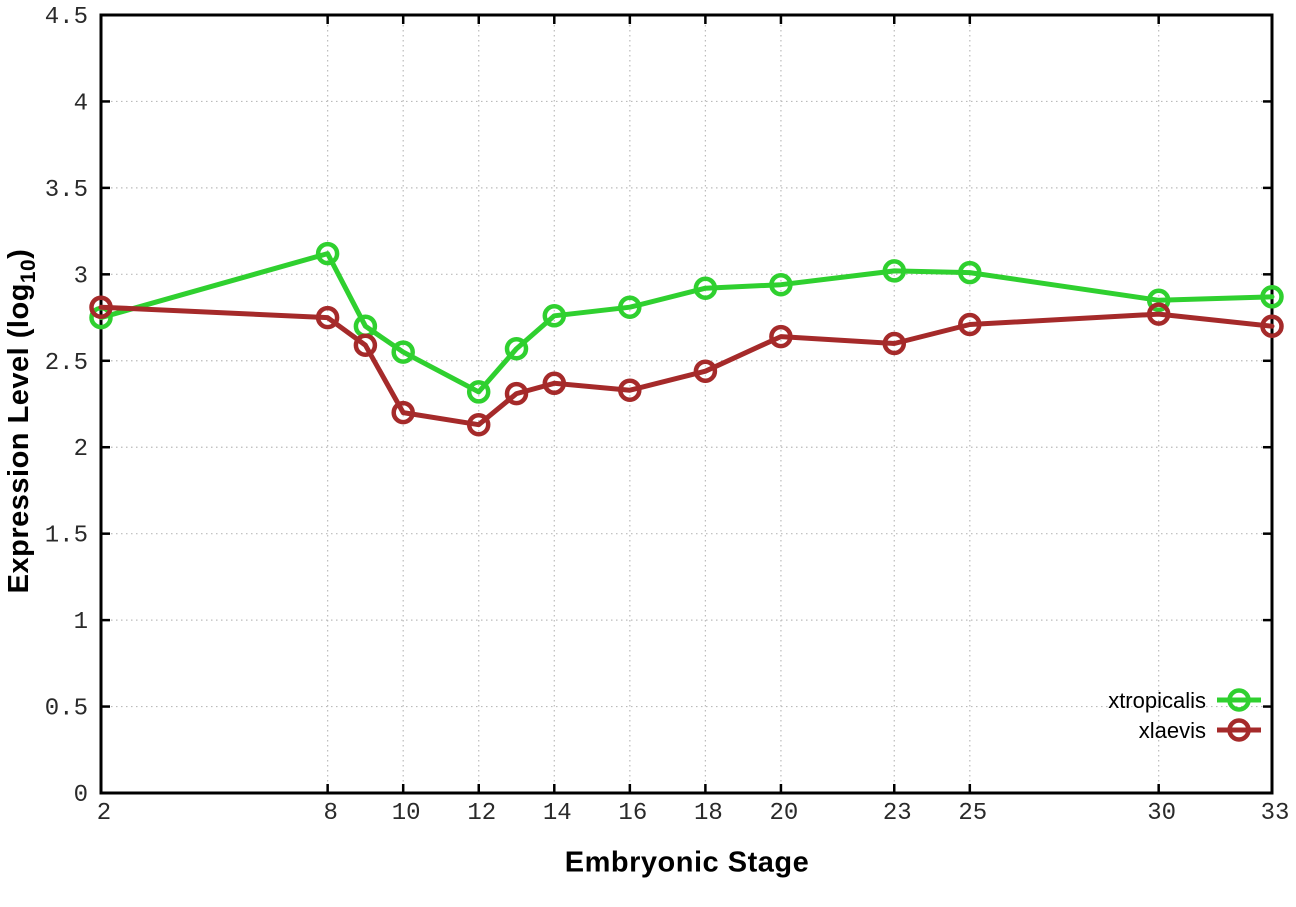 The image size is (1296, 907). Describe the element at coordinates (784, 813) in the screenshot. I see `x-tick-label: 20` at that location.